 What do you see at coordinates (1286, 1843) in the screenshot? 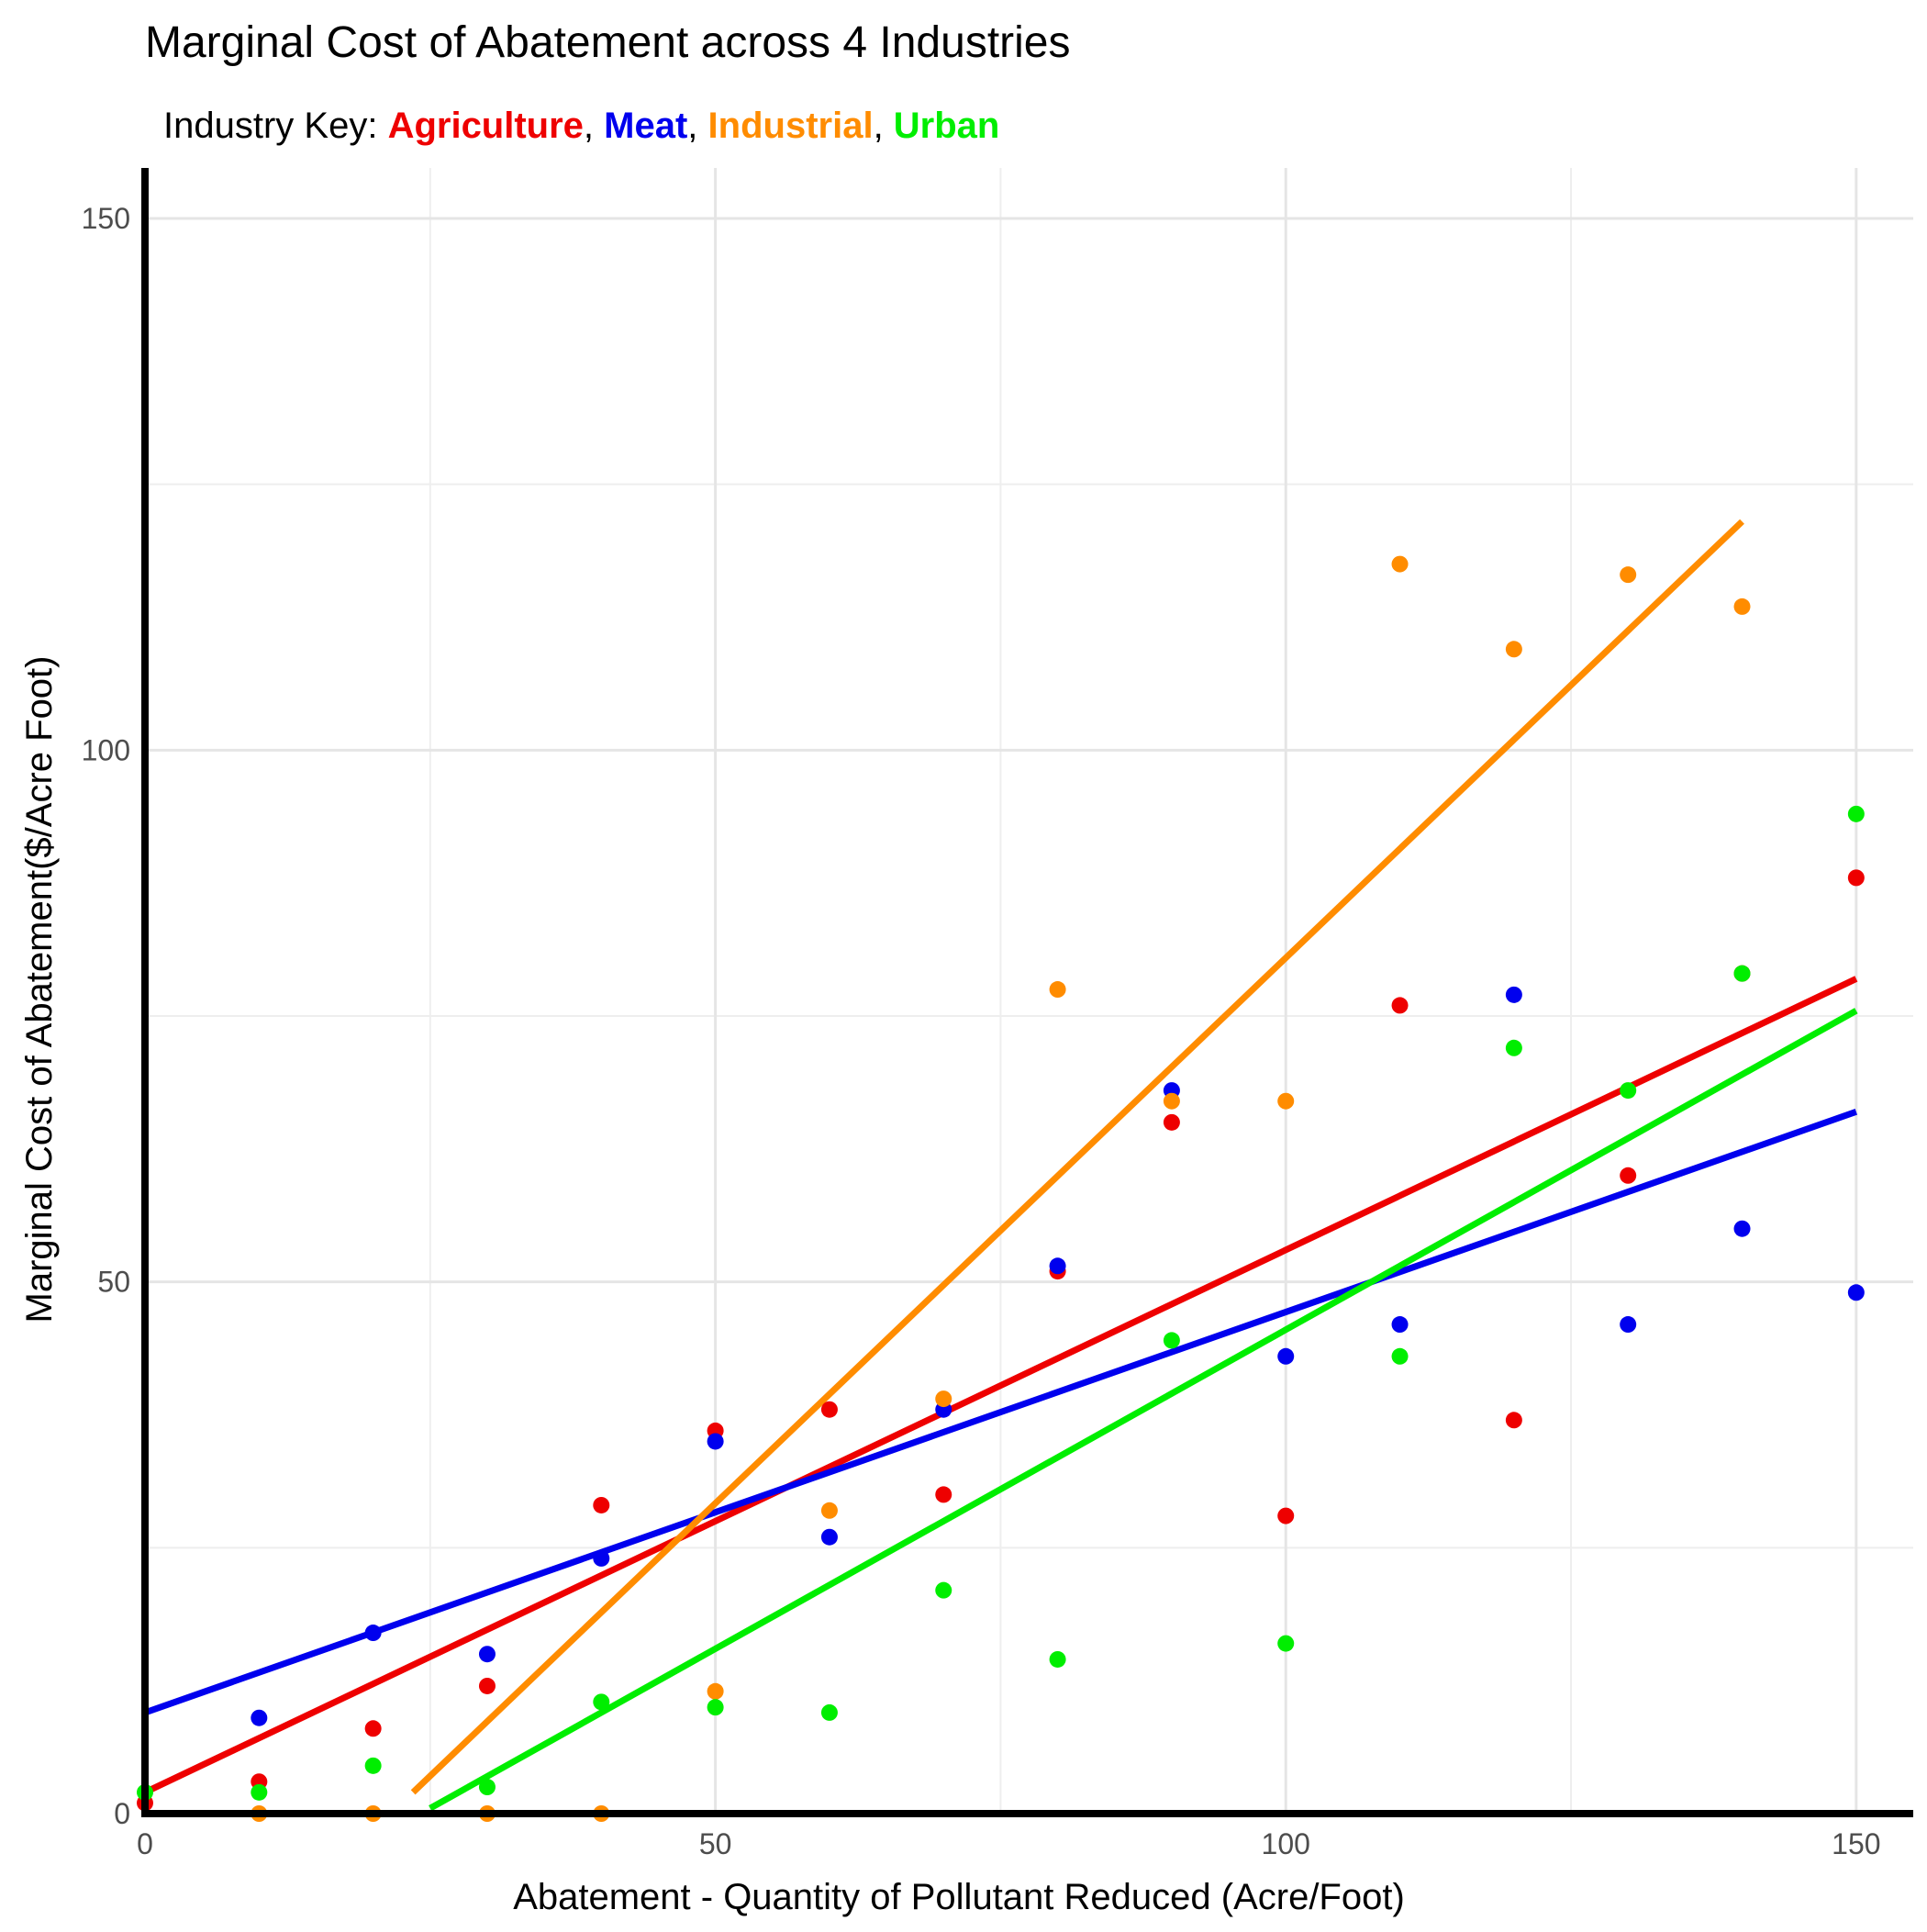
I see `x-tick-label: 100` at bounding box center [1286, 1843].